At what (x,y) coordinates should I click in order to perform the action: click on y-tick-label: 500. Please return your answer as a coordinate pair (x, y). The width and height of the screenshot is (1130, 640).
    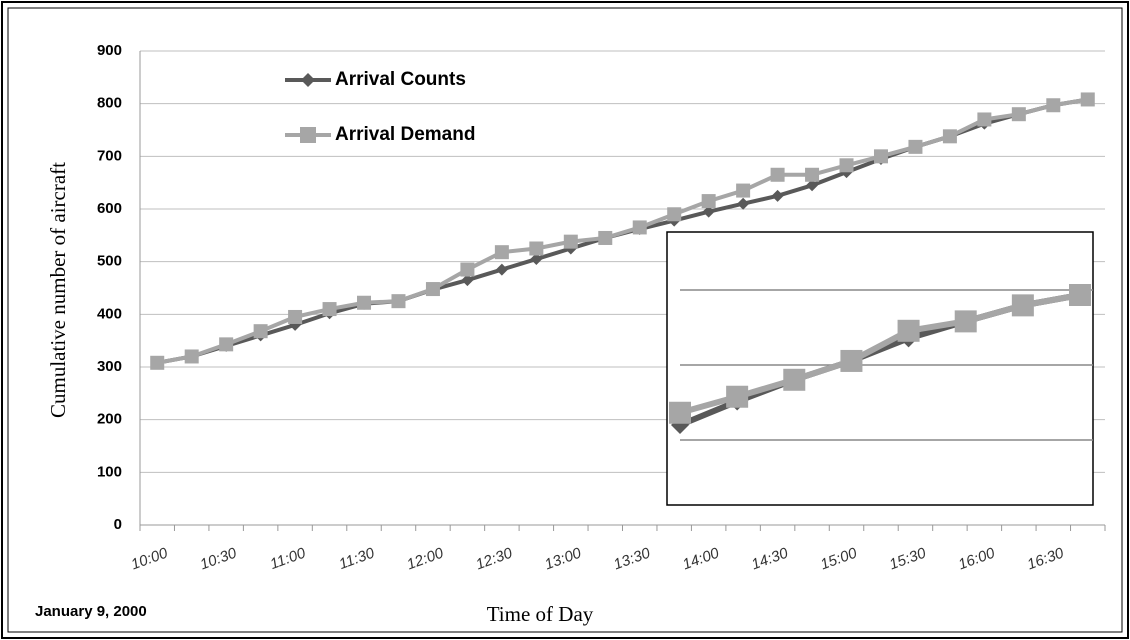
    Looking at the image, I should click on (109, 261).